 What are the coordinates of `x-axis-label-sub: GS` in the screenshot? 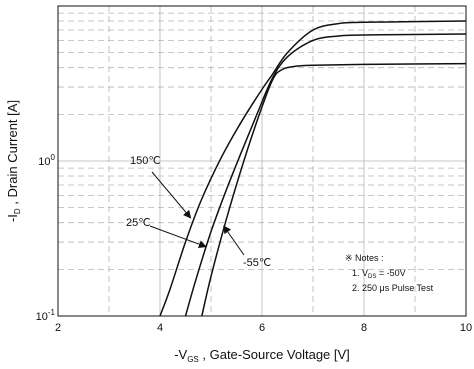 It's located at (193, 359).